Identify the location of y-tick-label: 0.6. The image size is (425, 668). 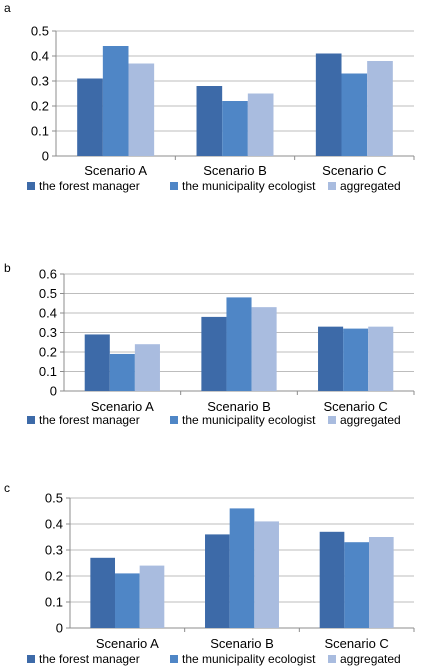
(48, 274).